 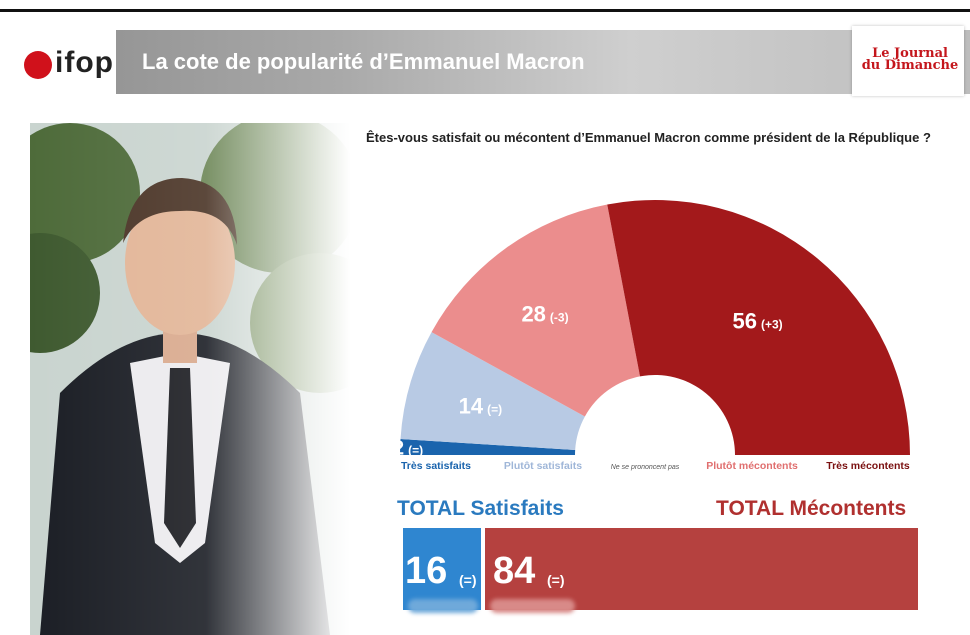 What do you see at coordinates (480, 508) in the screenshot?
I see `total-satisfied-label: TOTAL Satisfaits` at bounding box center [480, 508].